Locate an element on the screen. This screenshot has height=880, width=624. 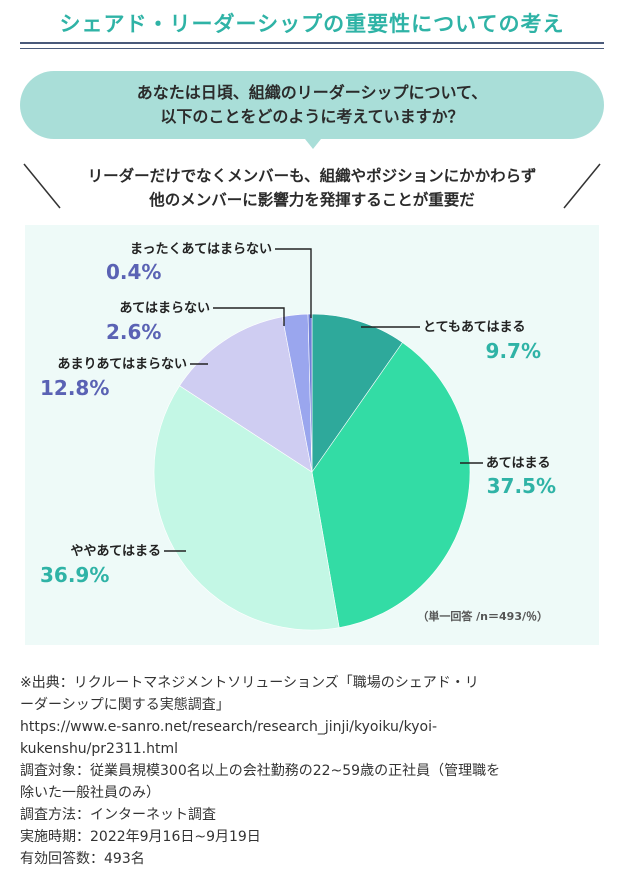
statement-line-1: リーダーだけでなくメンバーも、組織やポジションにかかわらず is located at coordinates (312, 176).